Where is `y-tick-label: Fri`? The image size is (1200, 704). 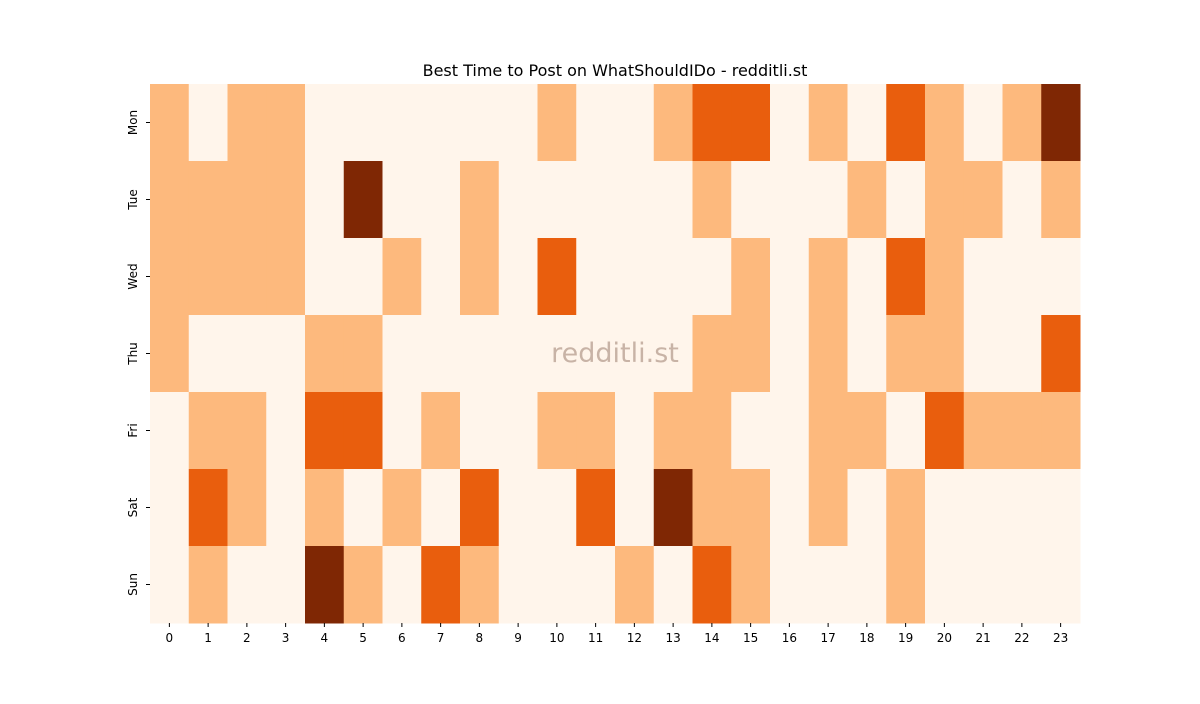
y-tick-label: Fri is located at coordinates (133, 430).